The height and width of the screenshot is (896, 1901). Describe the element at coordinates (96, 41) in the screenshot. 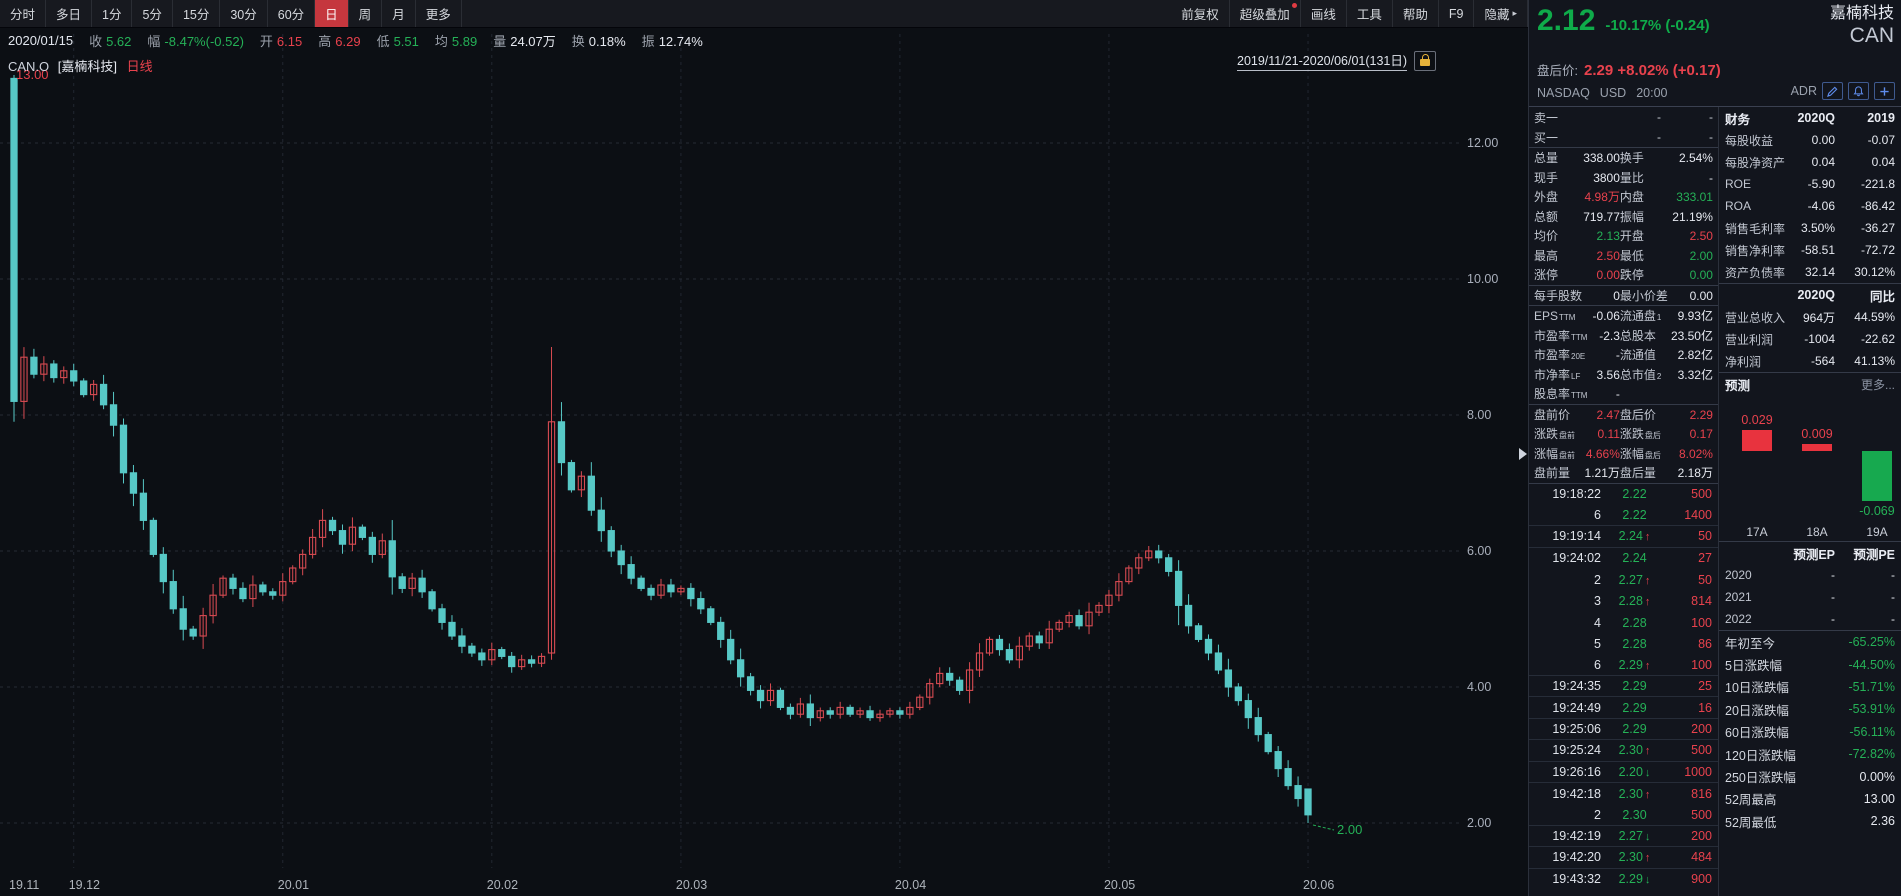

I see `info-field-label: 收` at that location.